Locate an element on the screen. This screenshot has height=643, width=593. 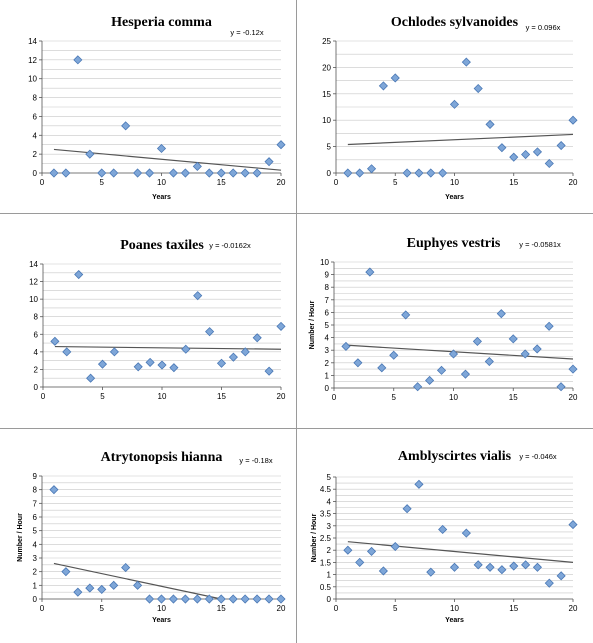
trend-equation: y = -0.18x is located at coordinates (255, 460).